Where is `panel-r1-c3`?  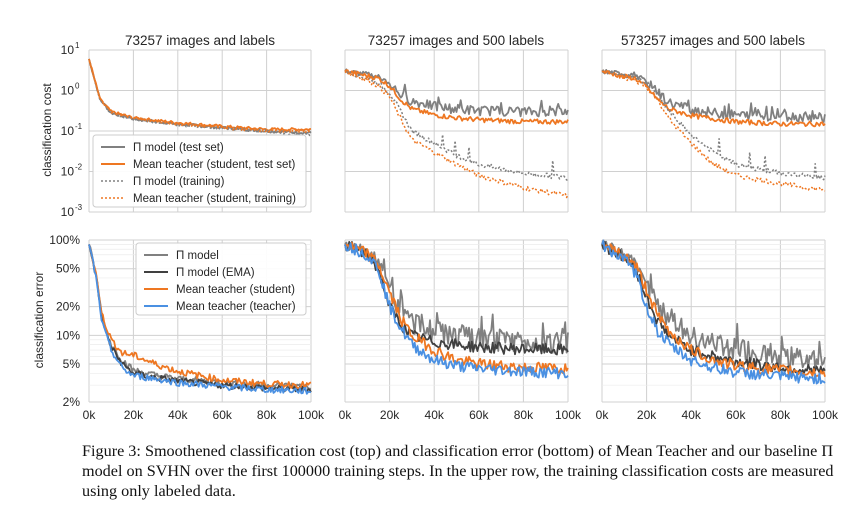
panel-r1-c3 is located at coordinates (713, 131).